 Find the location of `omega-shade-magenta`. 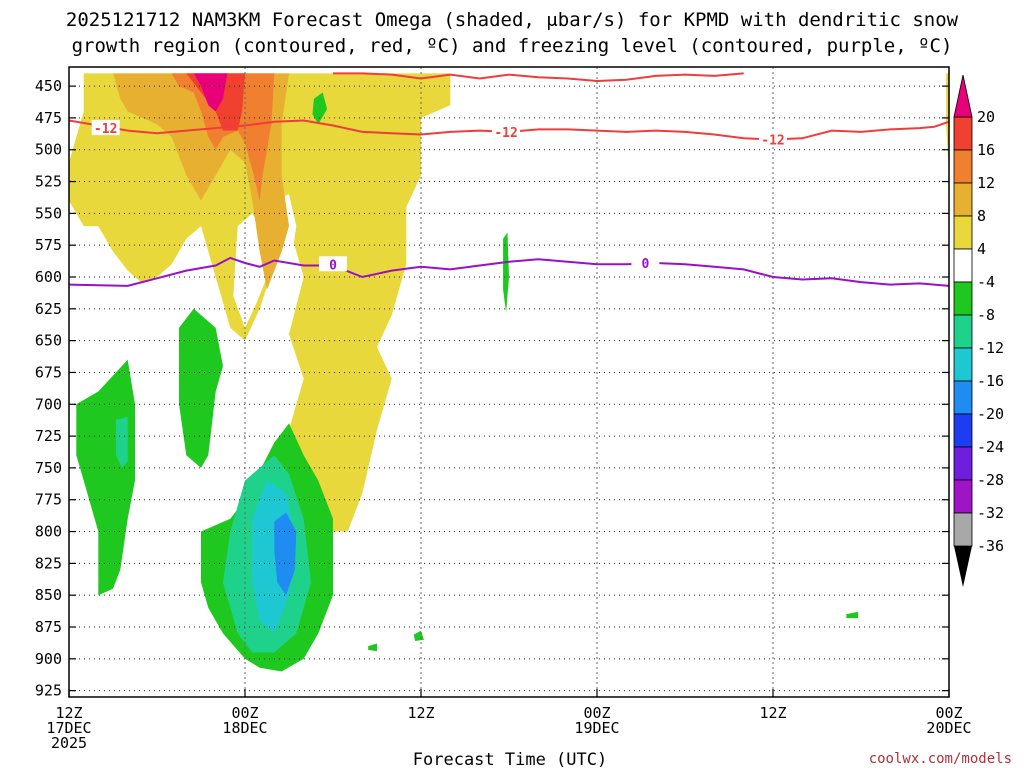

omega-shade-magenta is located at coordinates (210, 92).